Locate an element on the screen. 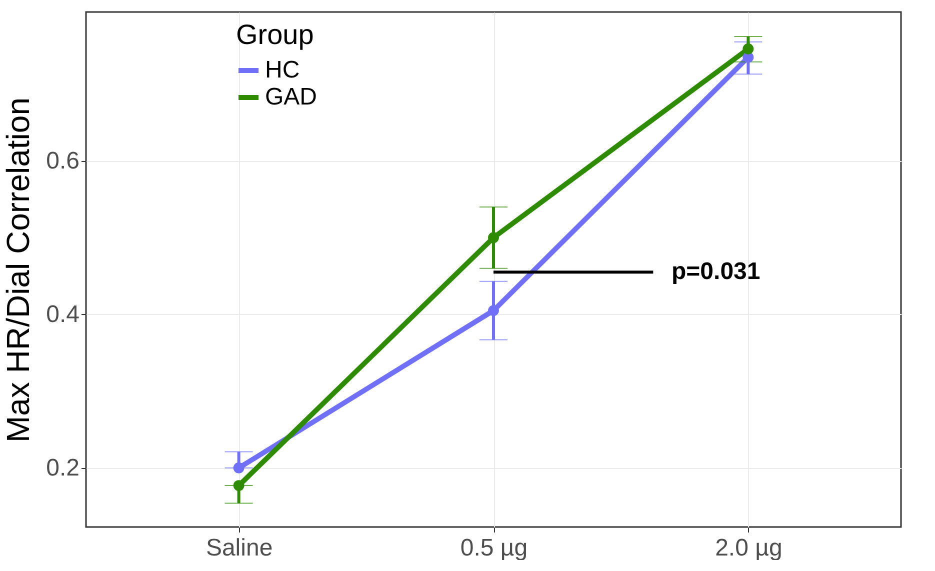 The height and width of the screenshot is (571, 935). legend-label: GAD is located at coordinates (291, 97).